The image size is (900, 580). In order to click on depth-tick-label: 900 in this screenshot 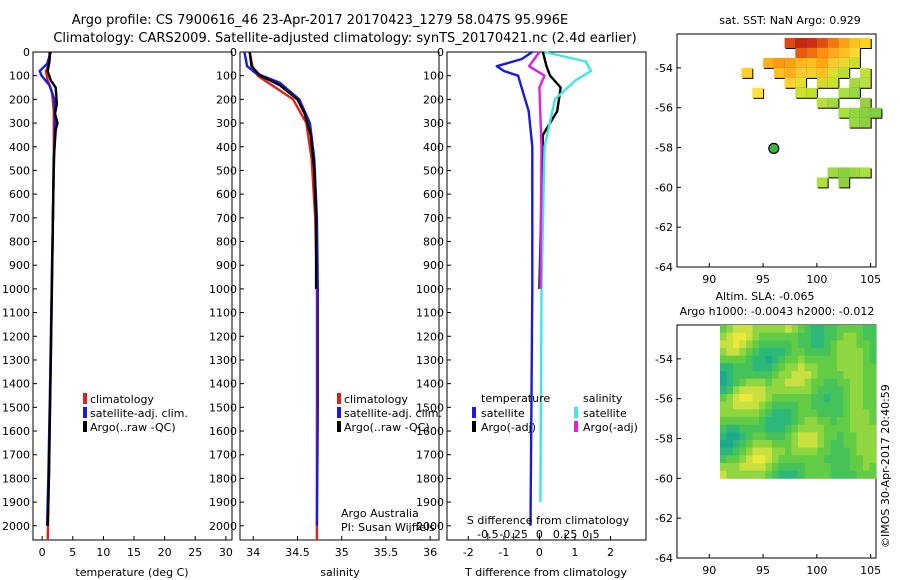, I will do `click(226, 265)`.